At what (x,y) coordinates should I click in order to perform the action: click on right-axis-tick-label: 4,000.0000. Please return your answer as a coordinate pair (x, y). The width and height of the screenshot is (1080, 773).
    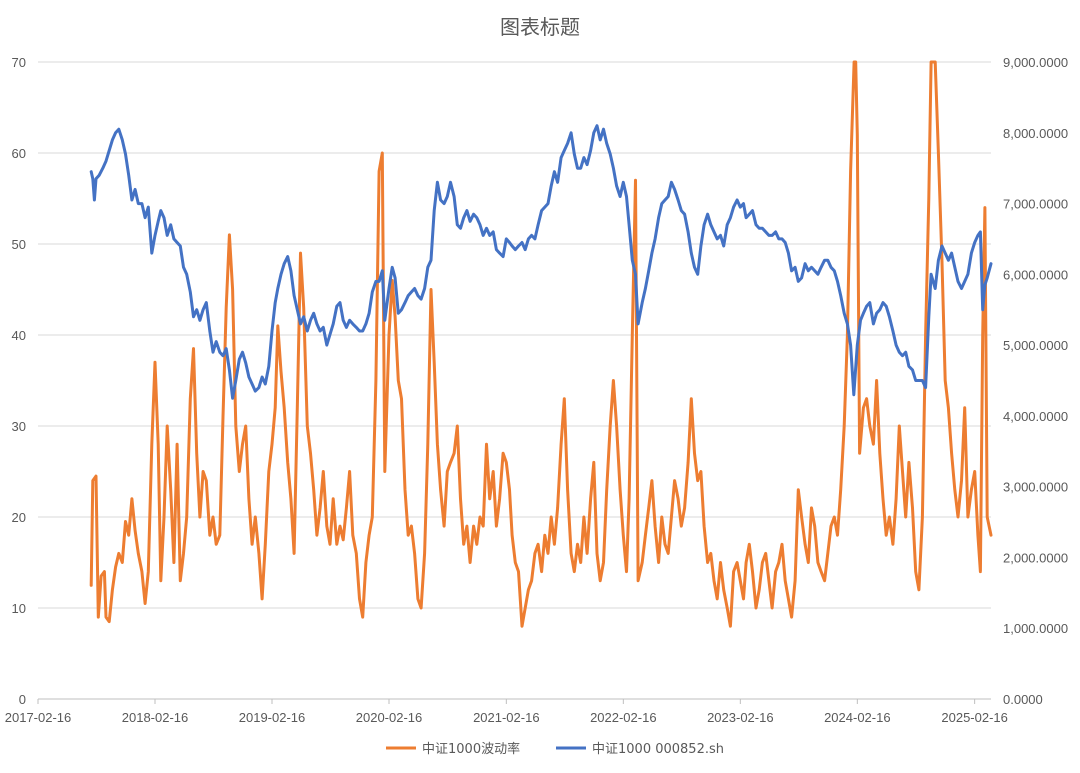
    Looking at the image, I should click on (1035, 416).